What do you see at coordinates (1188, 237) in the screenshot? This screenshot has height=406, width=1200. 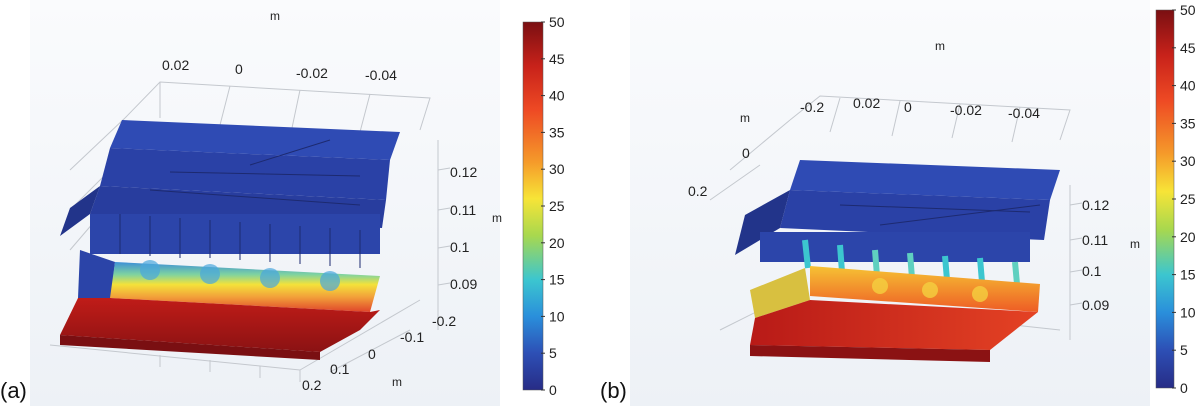 I see `colorbar-tick-b-6: 20` at bounding box center [1188, 237].